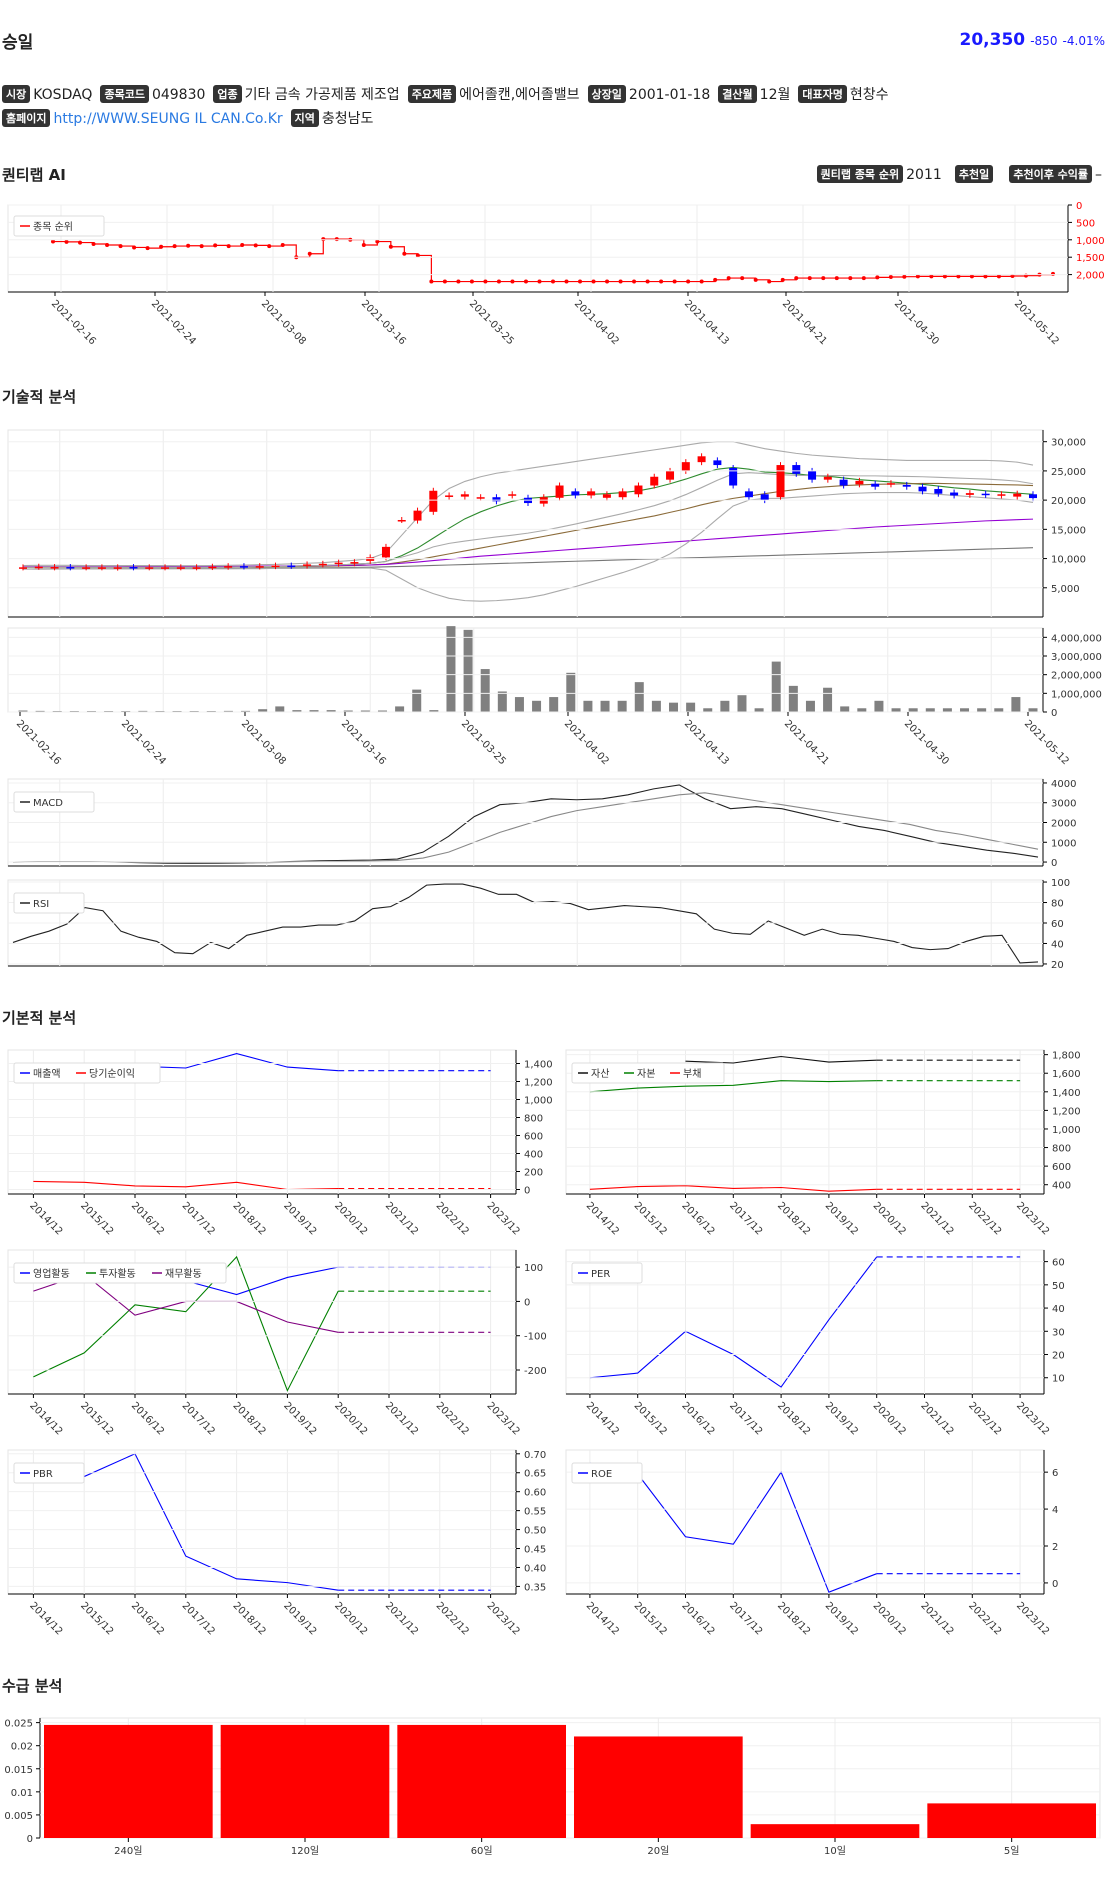 The height and width of the screenshot is (1877, 1110). Describe the element at coordinates (535, 1493) in the screenshot. I see `y-tick-label: 0.60` at that location.